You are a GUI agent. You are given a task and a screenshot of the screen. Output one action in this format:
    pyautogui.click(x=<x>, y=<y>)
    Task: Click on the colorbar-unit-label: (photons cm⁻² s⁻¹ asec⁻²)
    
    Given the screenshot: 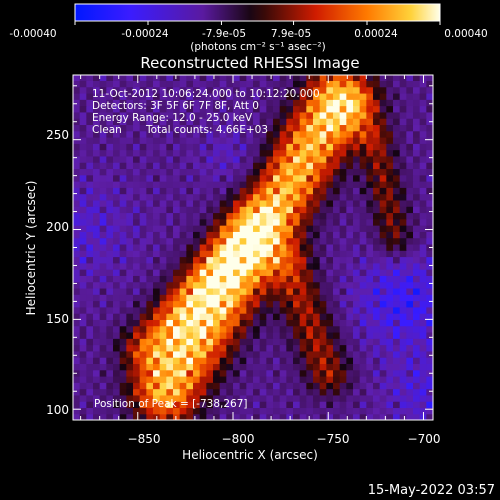 What is the action you would take?
    pyautogui.click(x=257, y=47)
    